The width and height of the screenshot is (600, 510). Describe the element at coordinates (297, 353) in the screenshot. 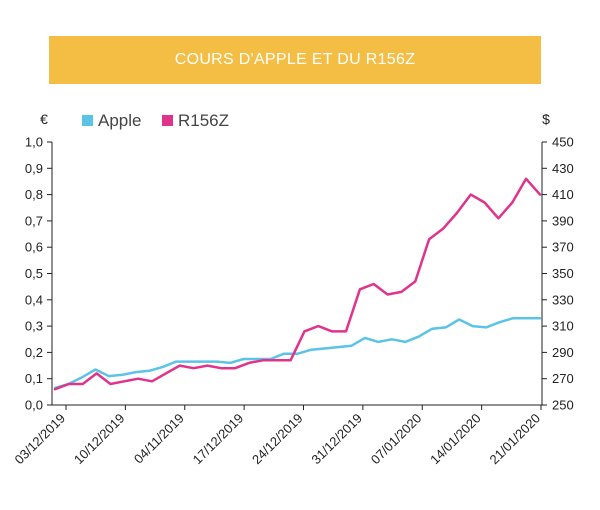

I see `series-line-apple` at that location.